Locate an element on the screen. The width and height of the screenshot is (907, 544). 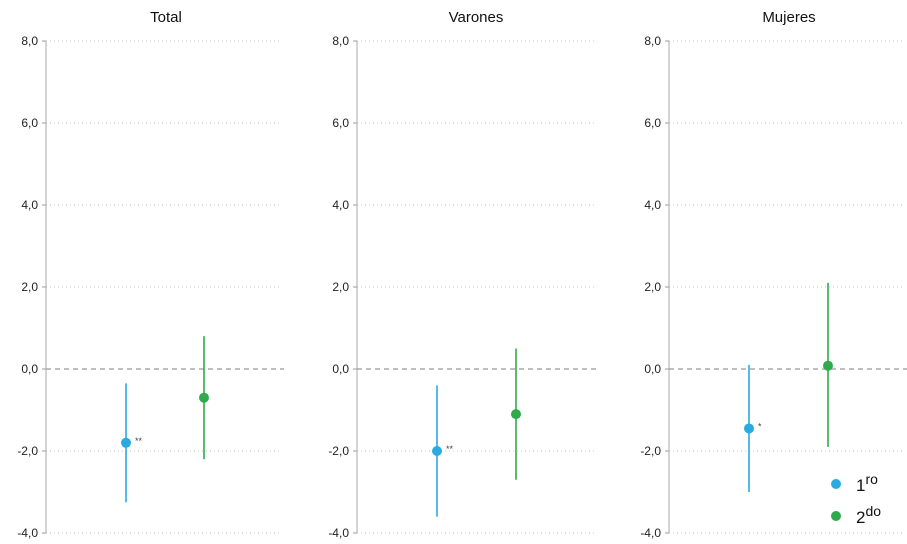
legend-label-2do: 2do is located at coordinates (868, 515).